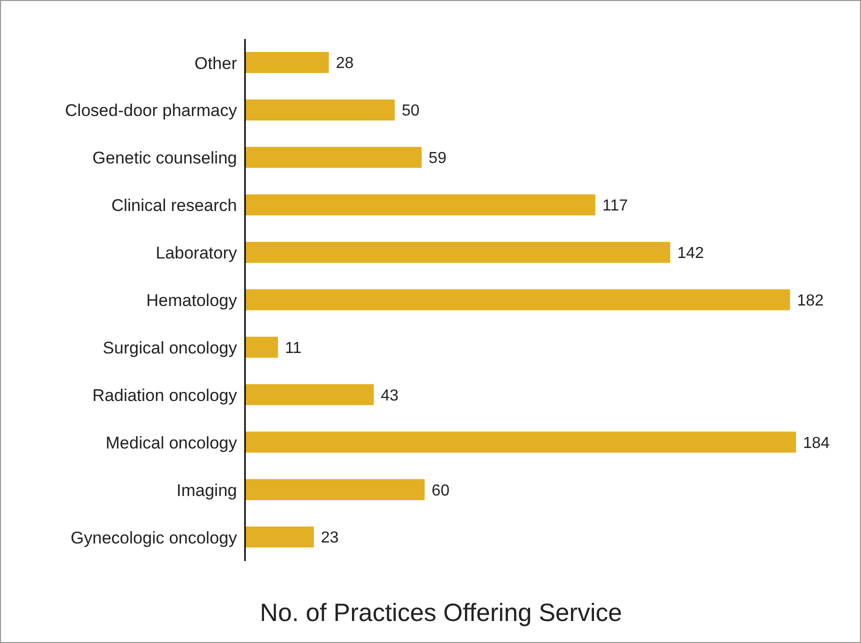 This screenshot has width=861, height=643. Describe the element at coordinates (411, 111) in the screenshot. I see `data-label: 50` at that location.